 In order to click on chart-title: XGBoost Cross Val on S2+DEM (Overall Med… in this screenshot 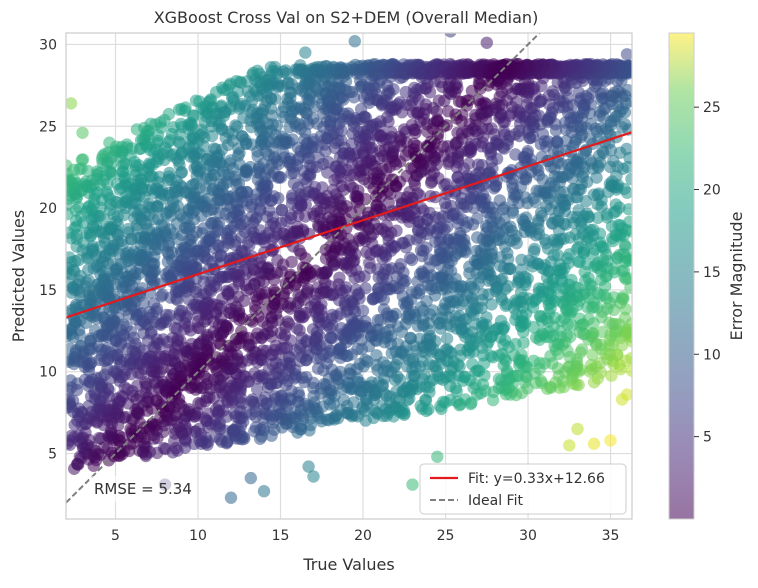, I will do `click(346, 17)`.